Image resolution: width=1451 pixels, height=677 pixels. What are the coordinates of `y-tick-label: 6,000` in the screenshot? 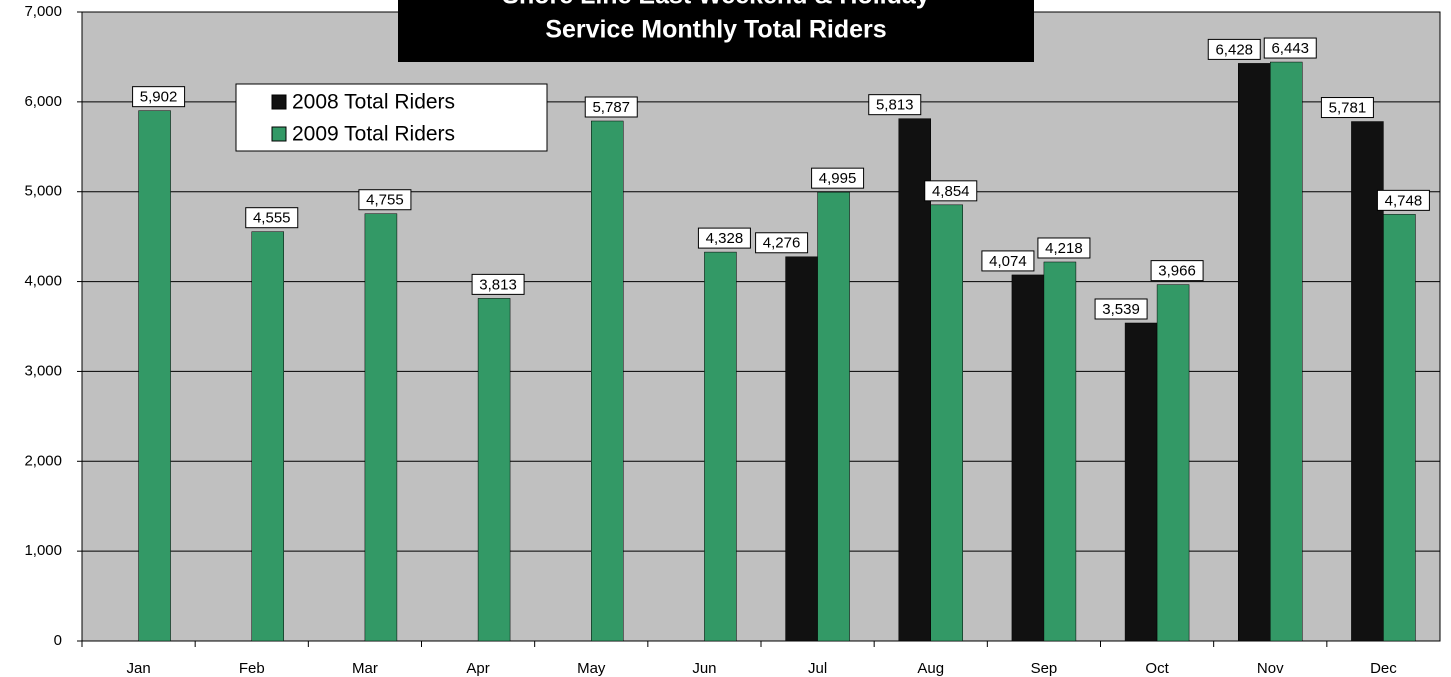 It's located at (43, 101).